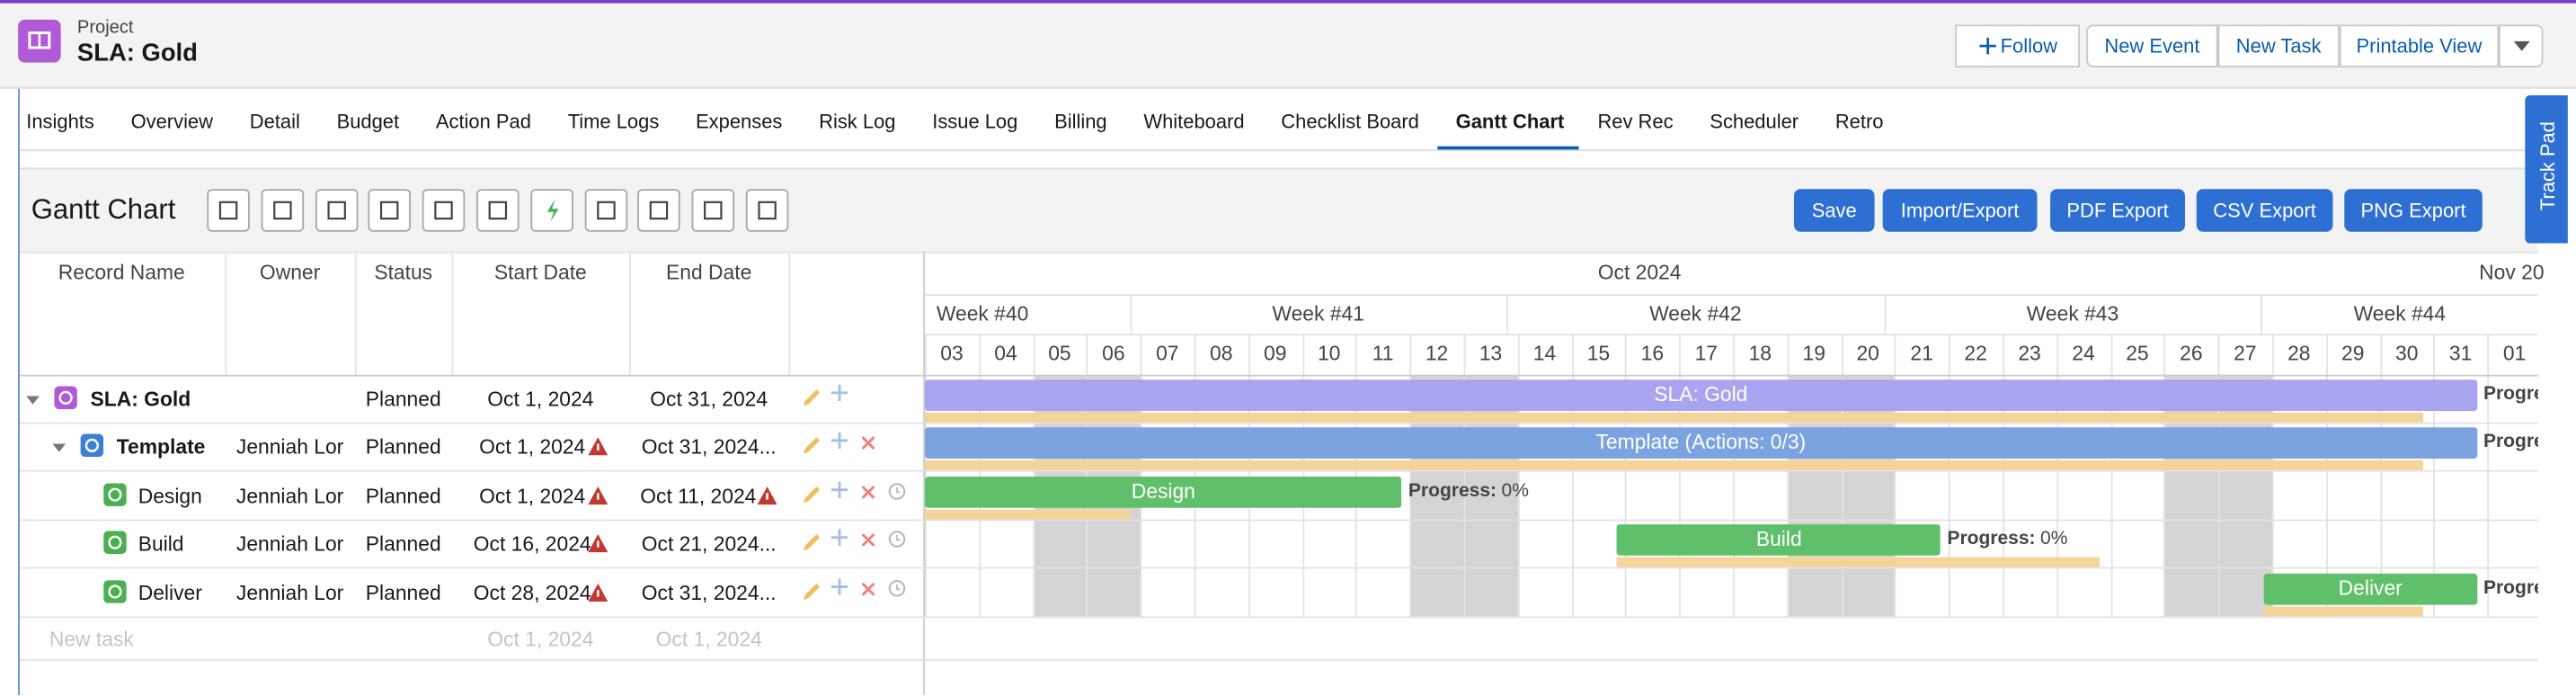  I want to click on start-date: Oct 1, 2024, so click(540, 399).